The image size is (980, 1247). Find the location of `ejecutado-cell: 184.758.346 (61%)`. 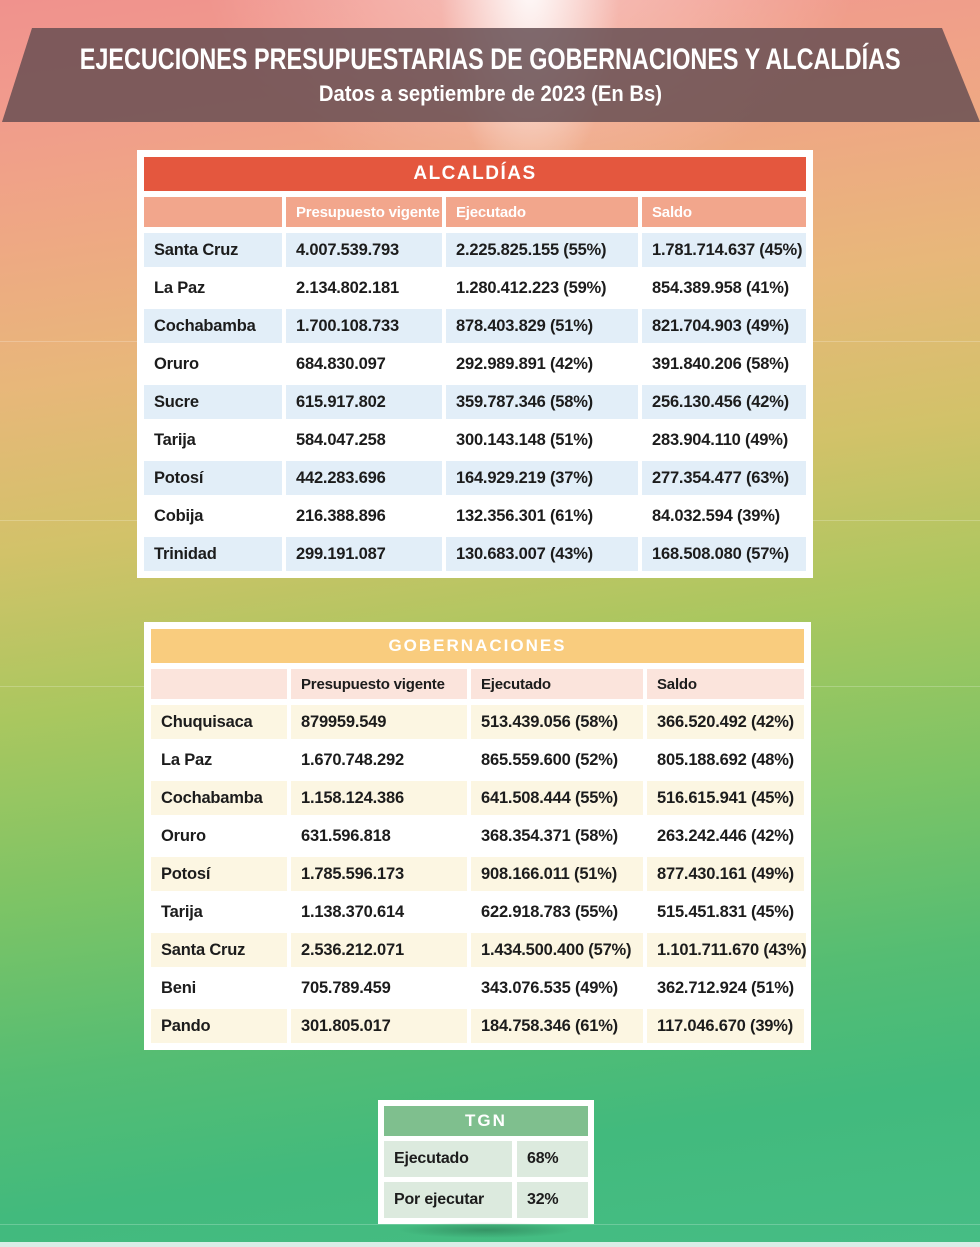

ejecutado-cell: 184.758.346 (61%) is located at coordinates (557, 1026).